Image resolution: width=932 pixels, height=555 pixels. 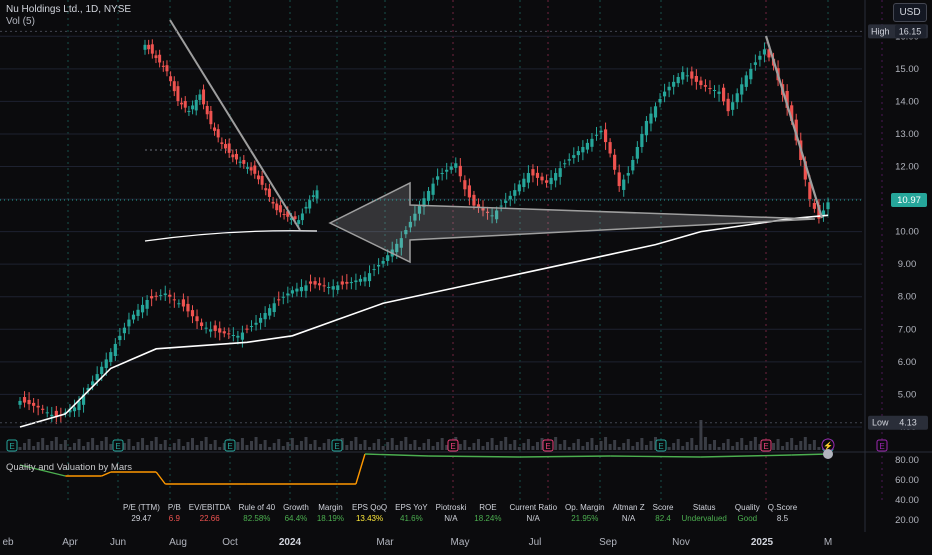 What do you see at coordinates (907, 167) in the screenshot?
I see `price-tick-label: 12.00` at bounding box center [907, 167].